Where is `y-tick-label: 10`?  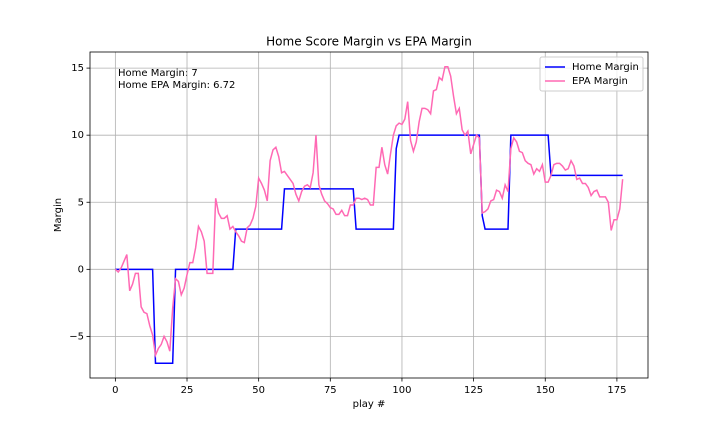 y-tick-label: 10 is located at coordinates (77, 135).